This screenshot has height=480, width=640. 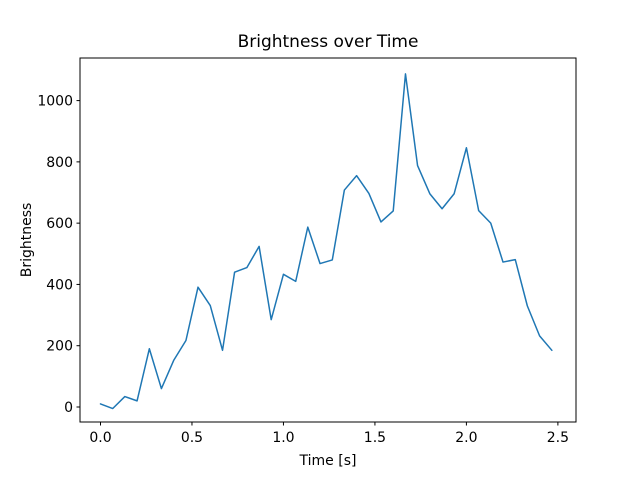 I want to click on y-tick-label: 800, so click(x=59, y=163).